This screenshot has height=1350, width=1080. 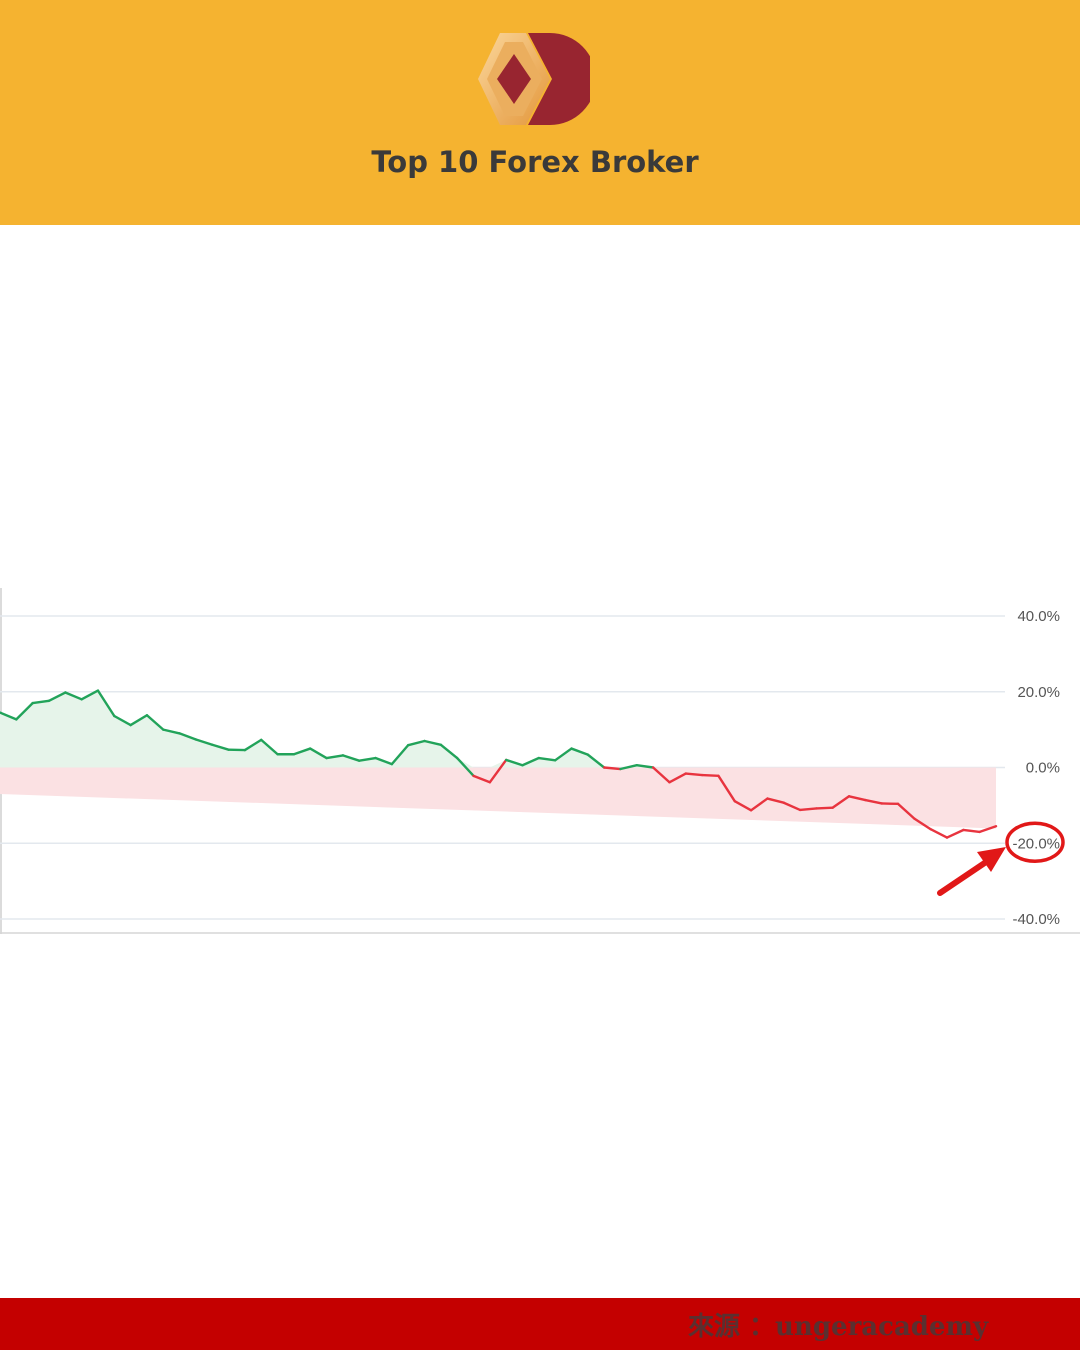 I want to click on highlight-circle, so click(x=1035, y=842).